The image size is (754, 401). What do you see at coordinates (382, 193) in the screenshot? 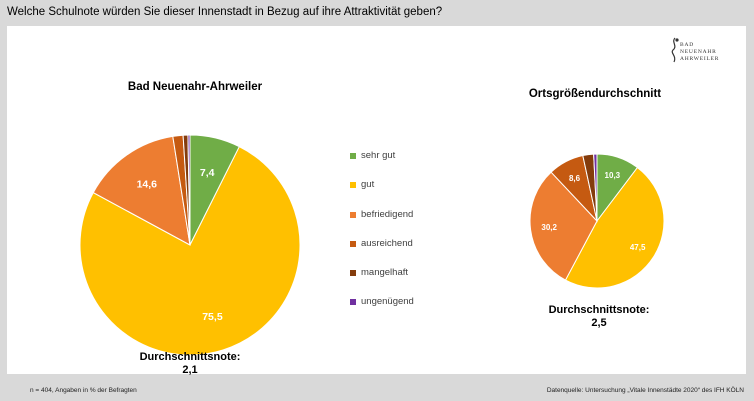
I see `legend-item-gut: gut` at bounding box center [382, 193].